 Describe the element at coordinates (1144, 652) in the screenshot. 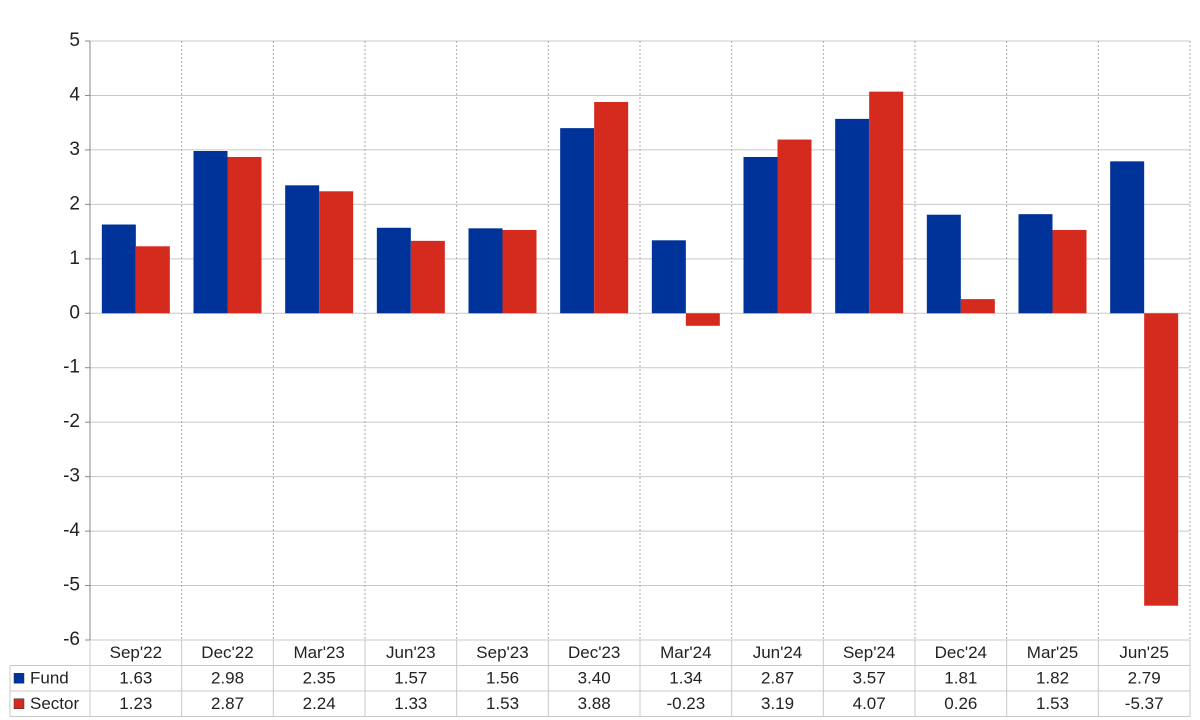

I see `x-tick-label: Jun'25` at that location.